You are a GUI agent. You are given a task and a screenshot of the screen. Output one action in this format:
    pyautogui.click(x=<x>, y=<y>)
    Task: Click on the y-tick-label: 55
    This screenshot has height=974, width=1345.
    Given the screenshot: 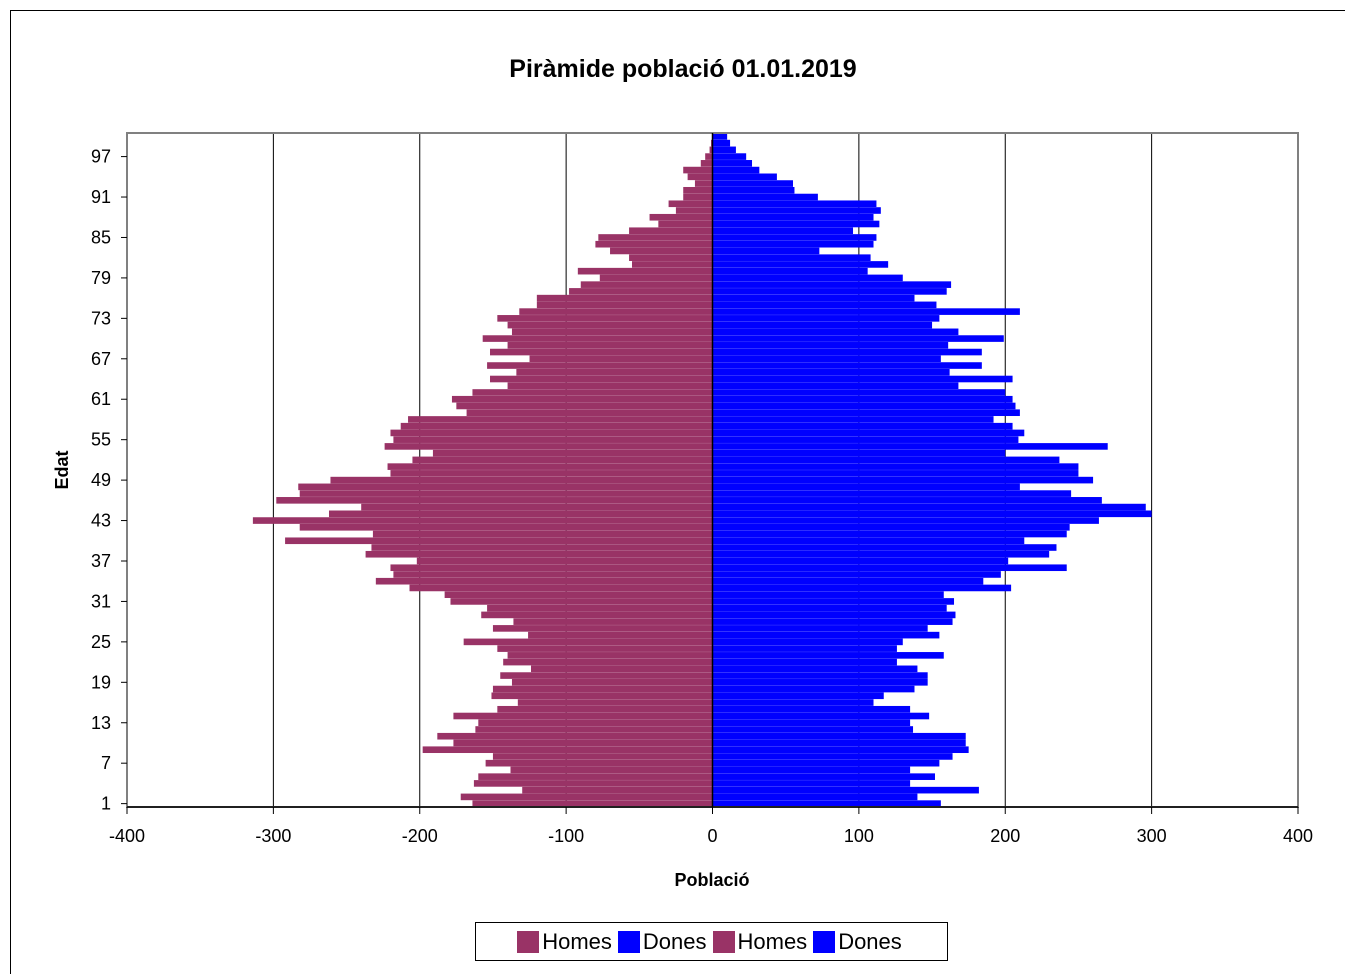 What is the action you would take?
    pyautogui.click(x=101, y=440)
    